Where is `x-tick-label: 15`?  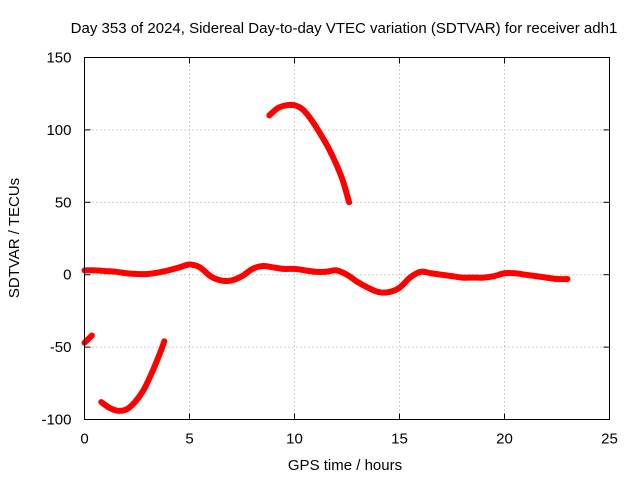 x-tick-label: 15 is located at coordinates (399, 439).